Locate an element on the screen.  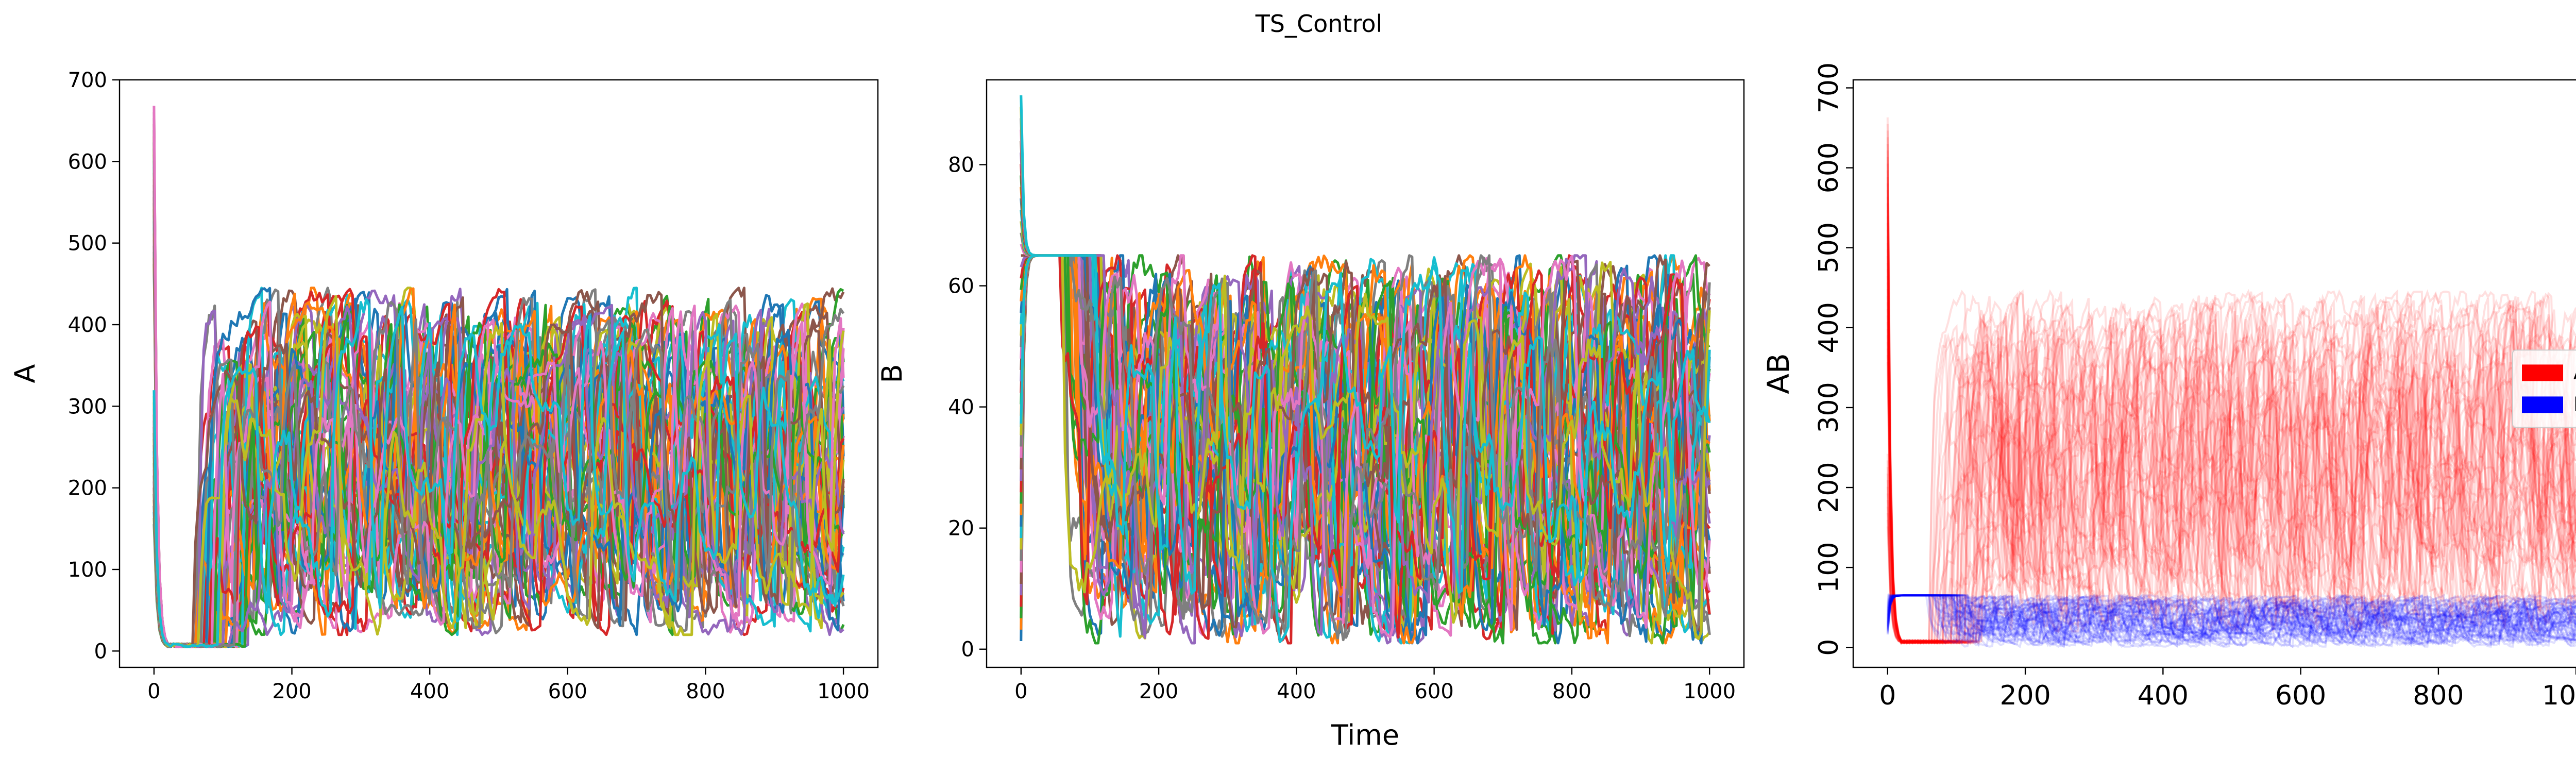
y-tick-label: 200 is located at coordinates (87, 488).